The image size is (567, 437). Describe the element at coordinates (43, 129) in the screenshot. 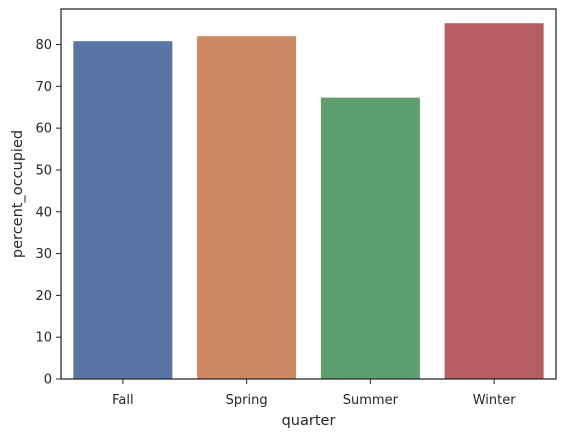

I see `y-tick-label: 60` at that location.